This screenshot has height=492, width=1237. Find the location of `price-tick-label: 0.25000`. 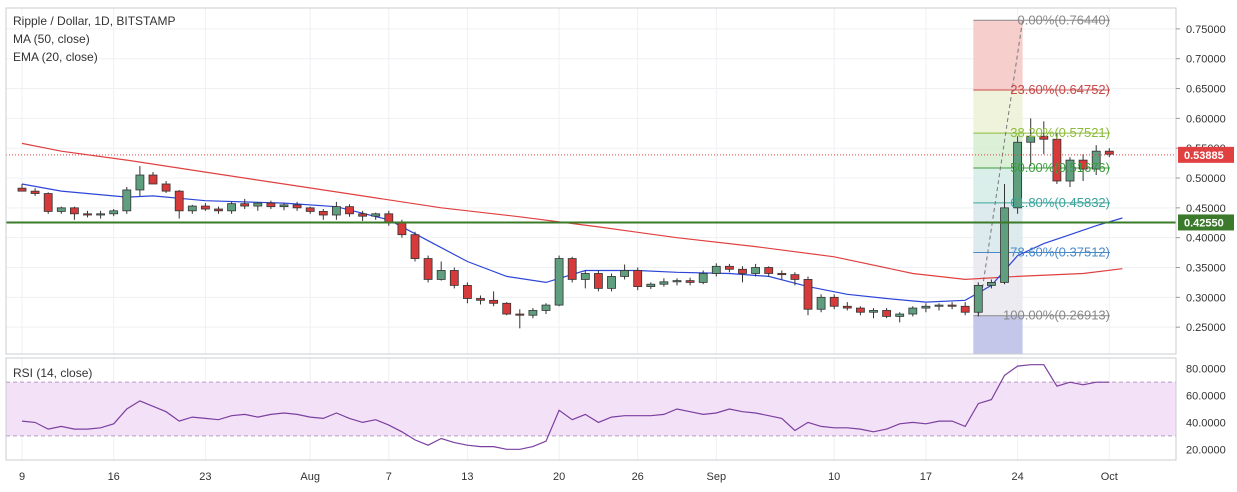

price-tick-label: 0.25000 is located at coordinates (1206, 328).